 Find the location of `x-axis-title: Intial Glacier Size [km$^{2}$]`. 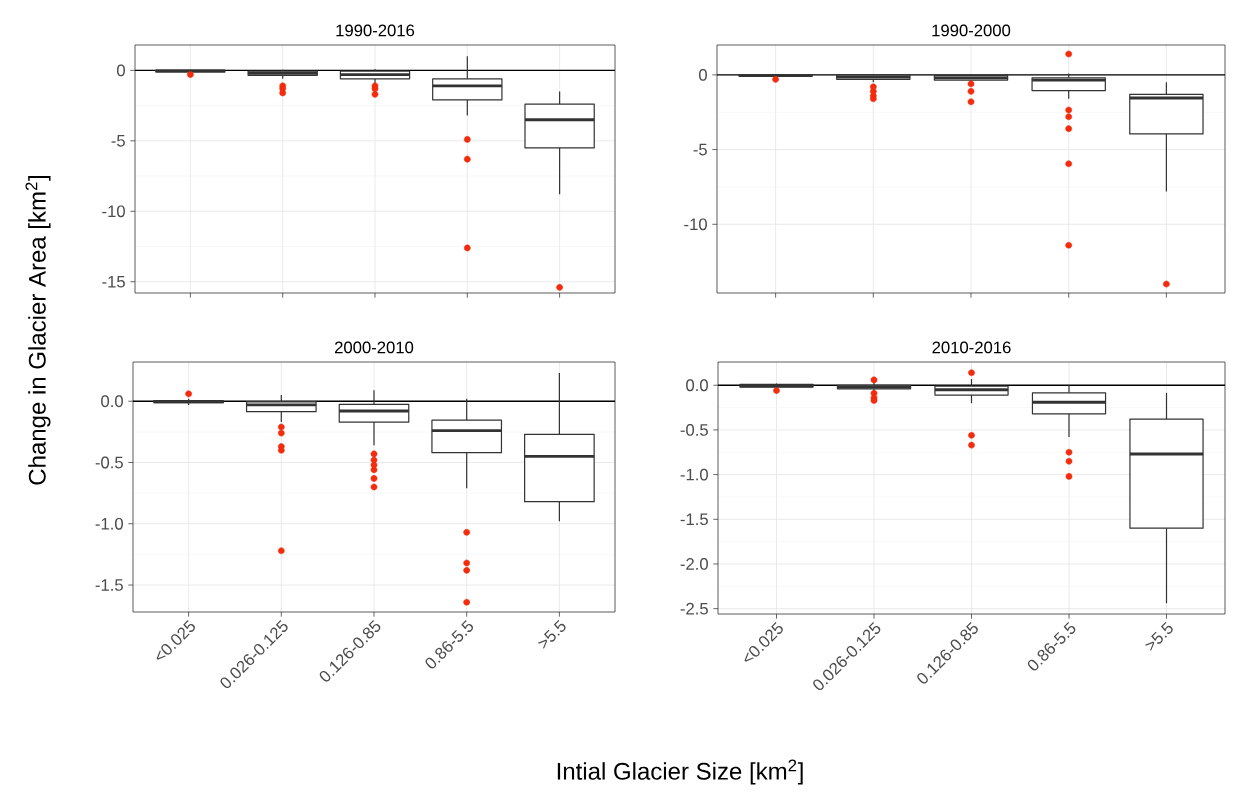

x-axis-title: Intial Glacier Size [km$^{2}$] is located at coordinates (680, 772).